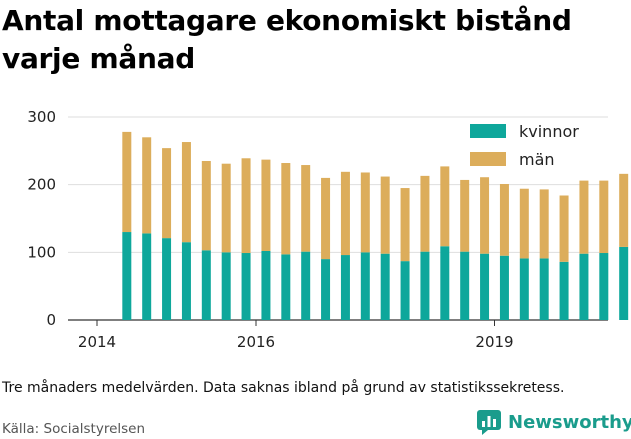  Describe the element at coordinates (41, 117) in the screenshot. I see `y-tick-label: 300` at that location.